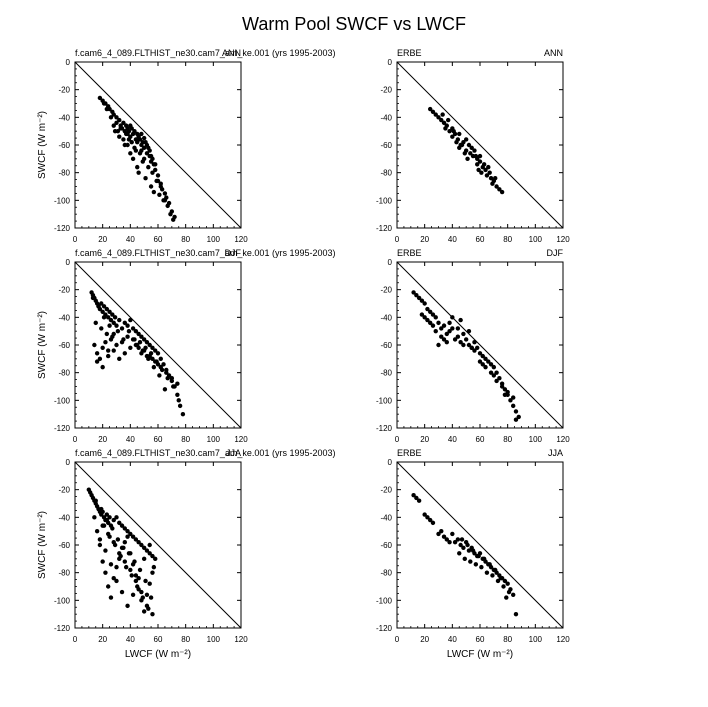  Describe the element at coordinates (384, 428) in the screenshot. I see `y-tick-label: -120` at that location.